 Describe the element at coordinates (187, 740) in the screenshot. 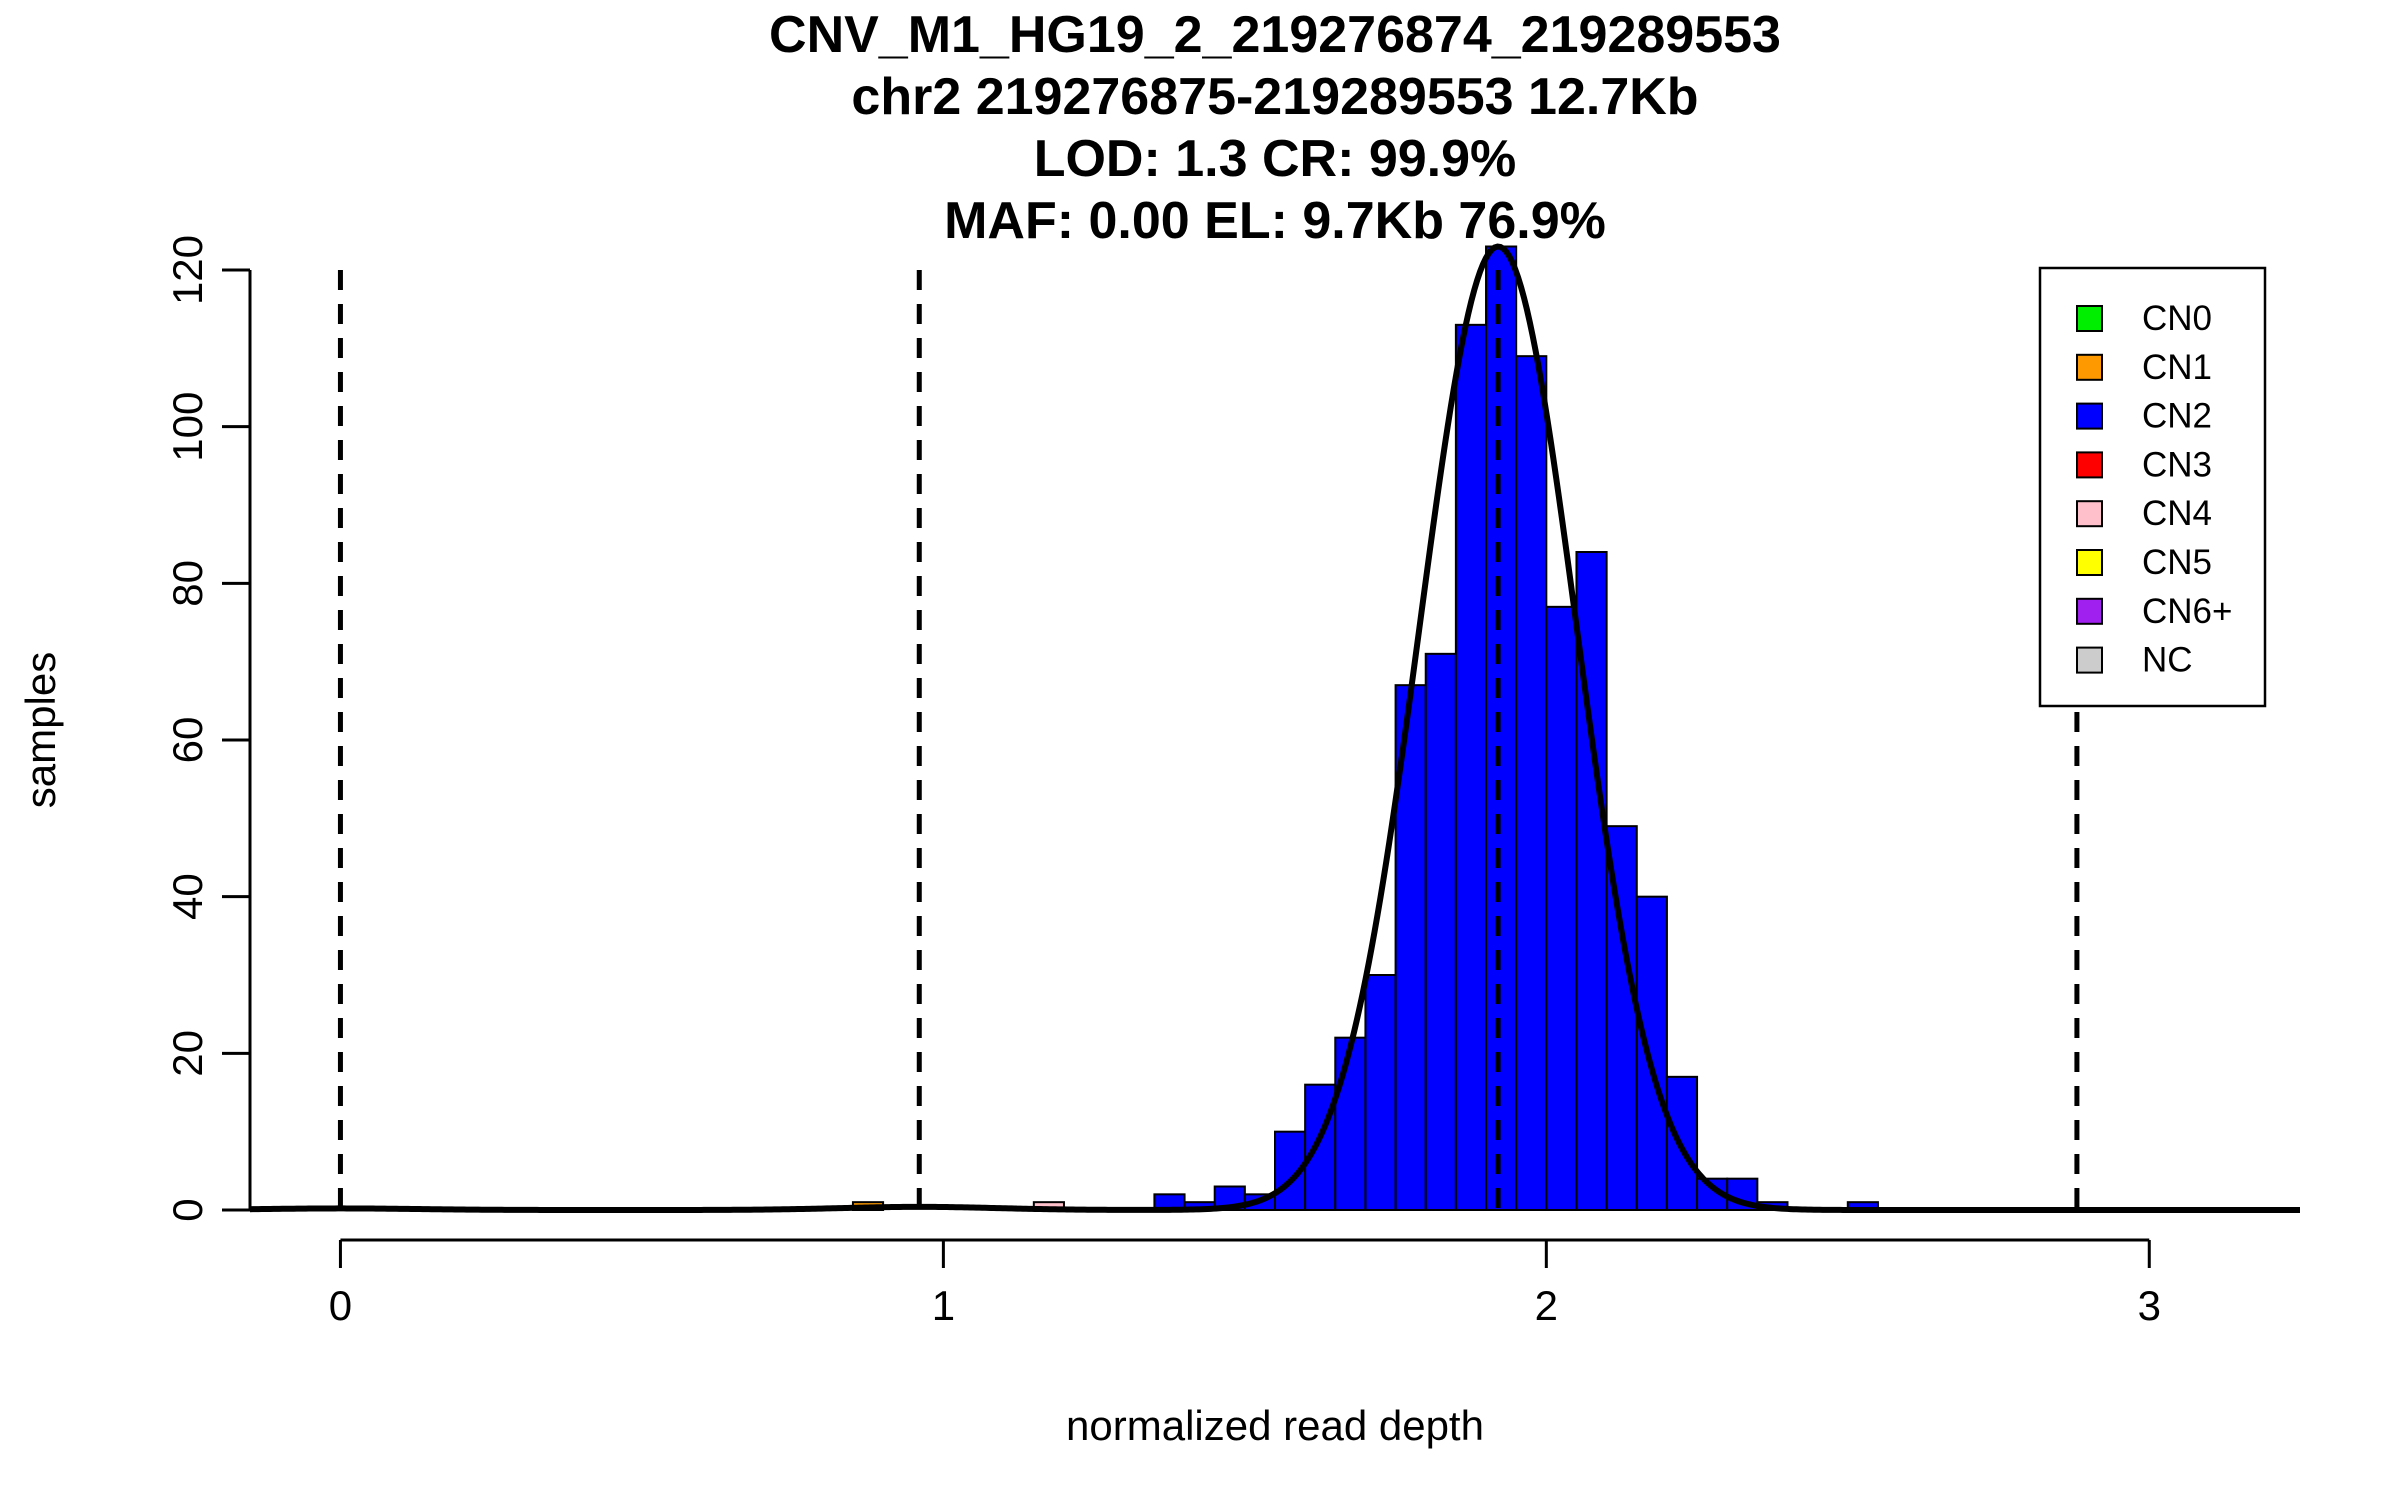

I see `y-tick-label-3: 60` at that location.